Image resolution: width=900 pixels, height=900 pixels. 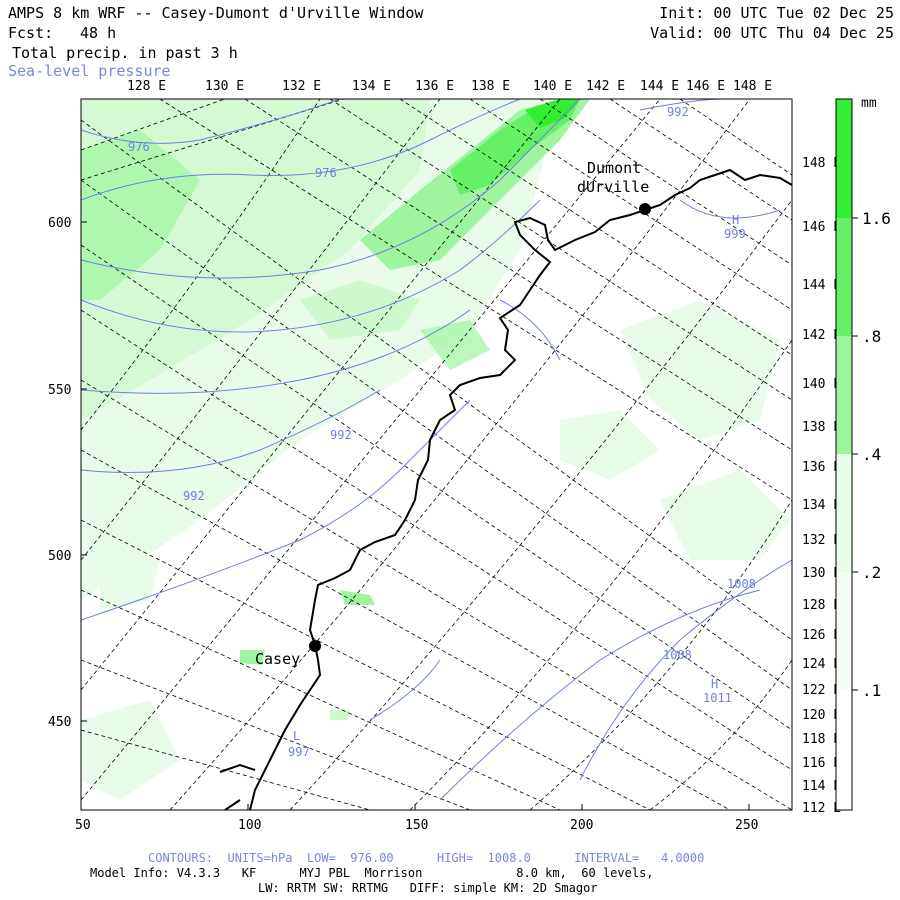 What do you see at coordinates (146, 86) in the screenshot?
I see `top-lon-label: 128 E` at bounding box center [146, 86].